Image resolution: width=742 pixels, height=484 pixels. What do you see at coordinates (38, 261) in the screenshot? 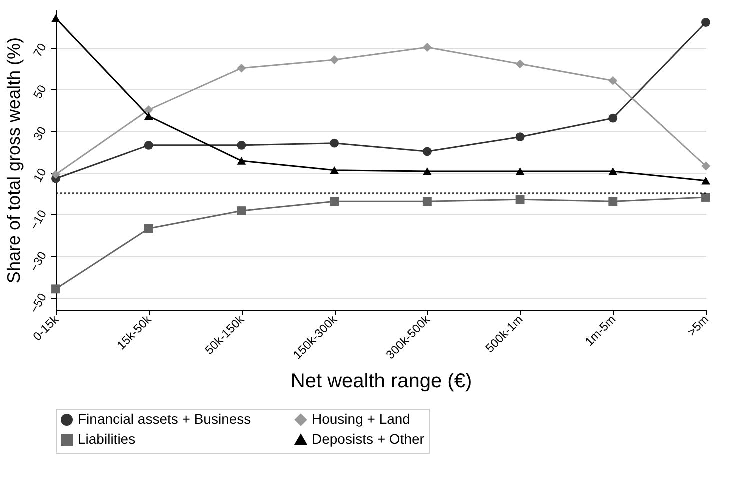
I see `y-tick-label: −30` at bounding box center [38, 261].